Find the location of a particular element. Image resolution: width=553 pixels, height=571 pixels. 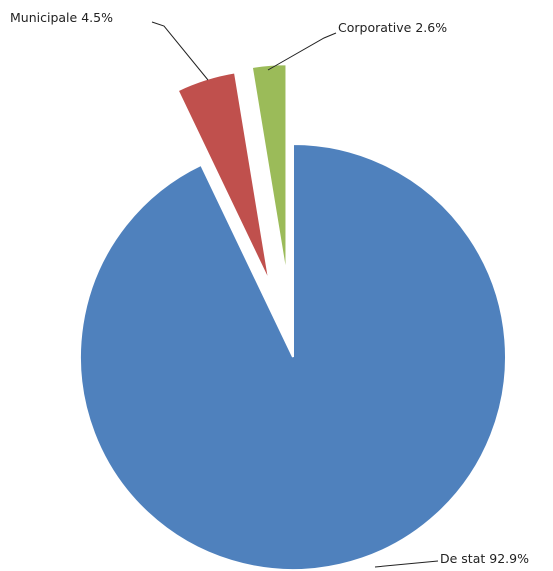

slice-label: Municipale 4.5% is located at coordinates (61, 17).